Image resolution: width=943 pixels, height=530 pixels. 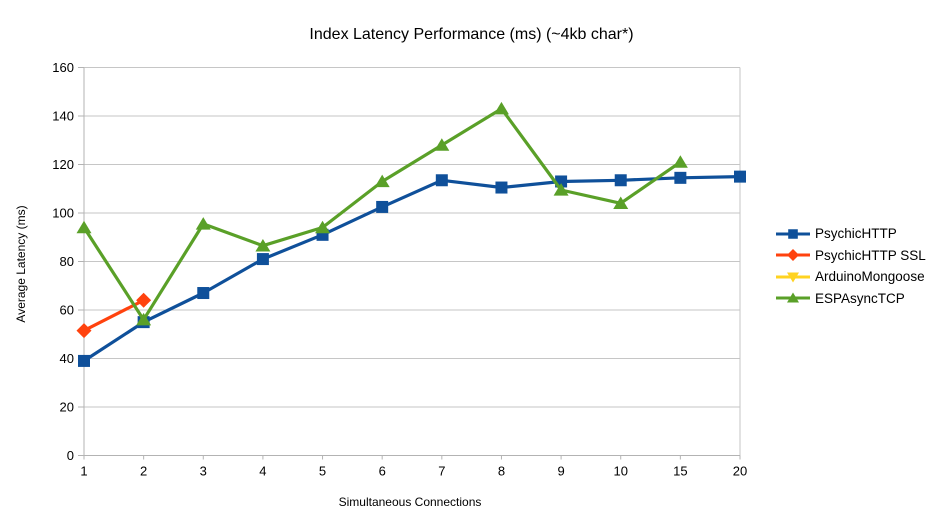 I want to click on legend-marker-triangle-down, so click(x=793, y=277).